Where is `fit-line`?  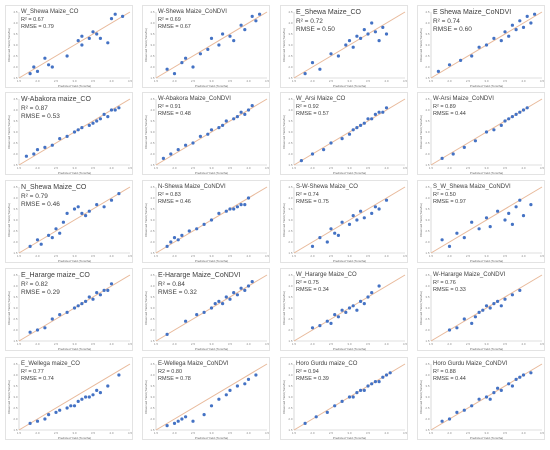 fit-line is located at coordinates (349, 45).